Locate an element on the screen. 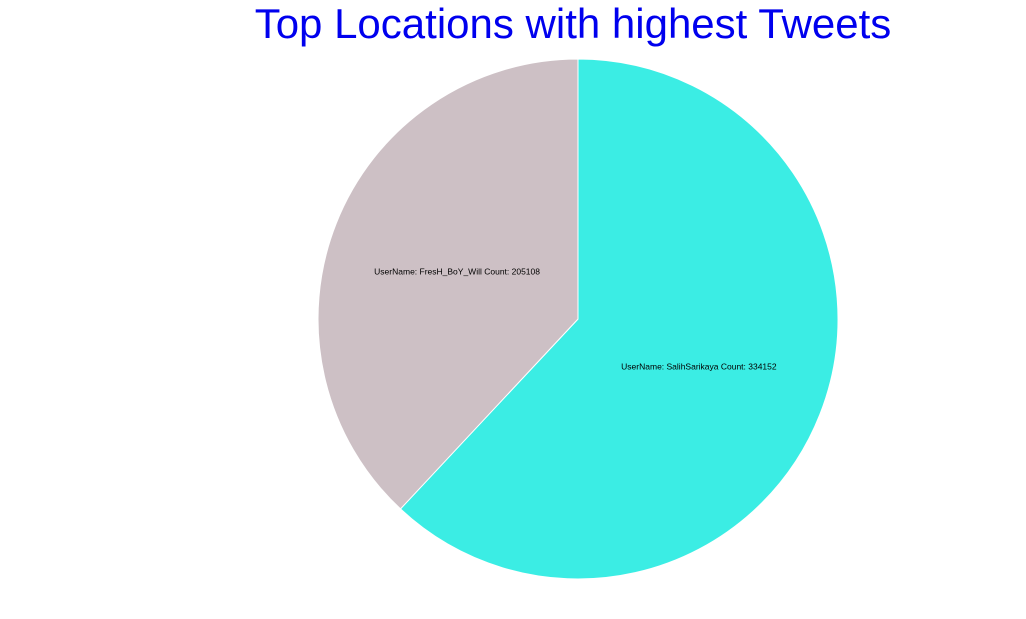  pie-slice-label-1: UserName: FresH_BoY_Will Count: 205108 is located at coordinates (457, 271).